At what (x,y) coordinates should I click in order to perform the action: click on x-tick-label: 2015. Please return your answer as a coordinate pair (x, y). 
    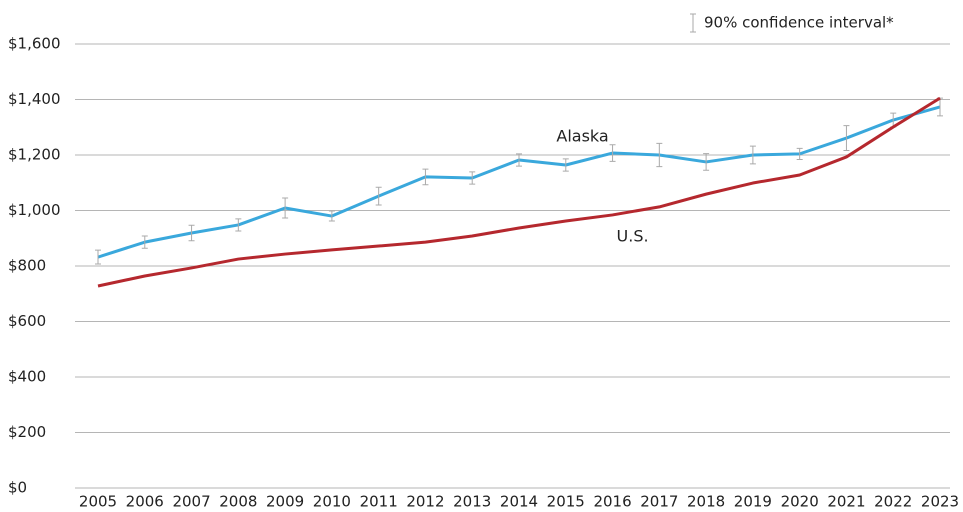
    Looking at the image, I should click on (566, 502).